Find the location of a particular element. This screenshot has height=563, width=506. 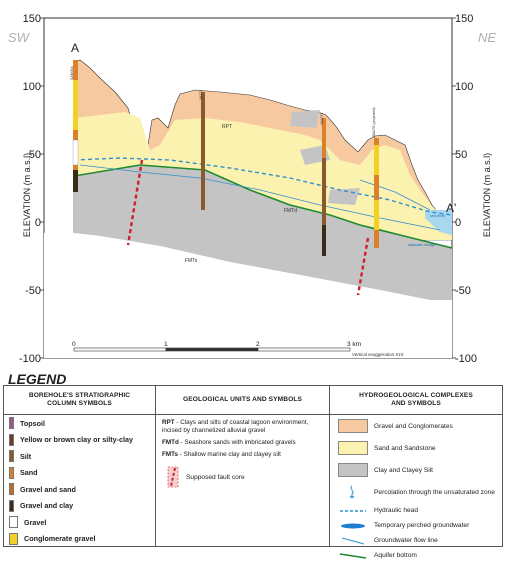

legend-label: Sand is located at coordinates (29, 473).